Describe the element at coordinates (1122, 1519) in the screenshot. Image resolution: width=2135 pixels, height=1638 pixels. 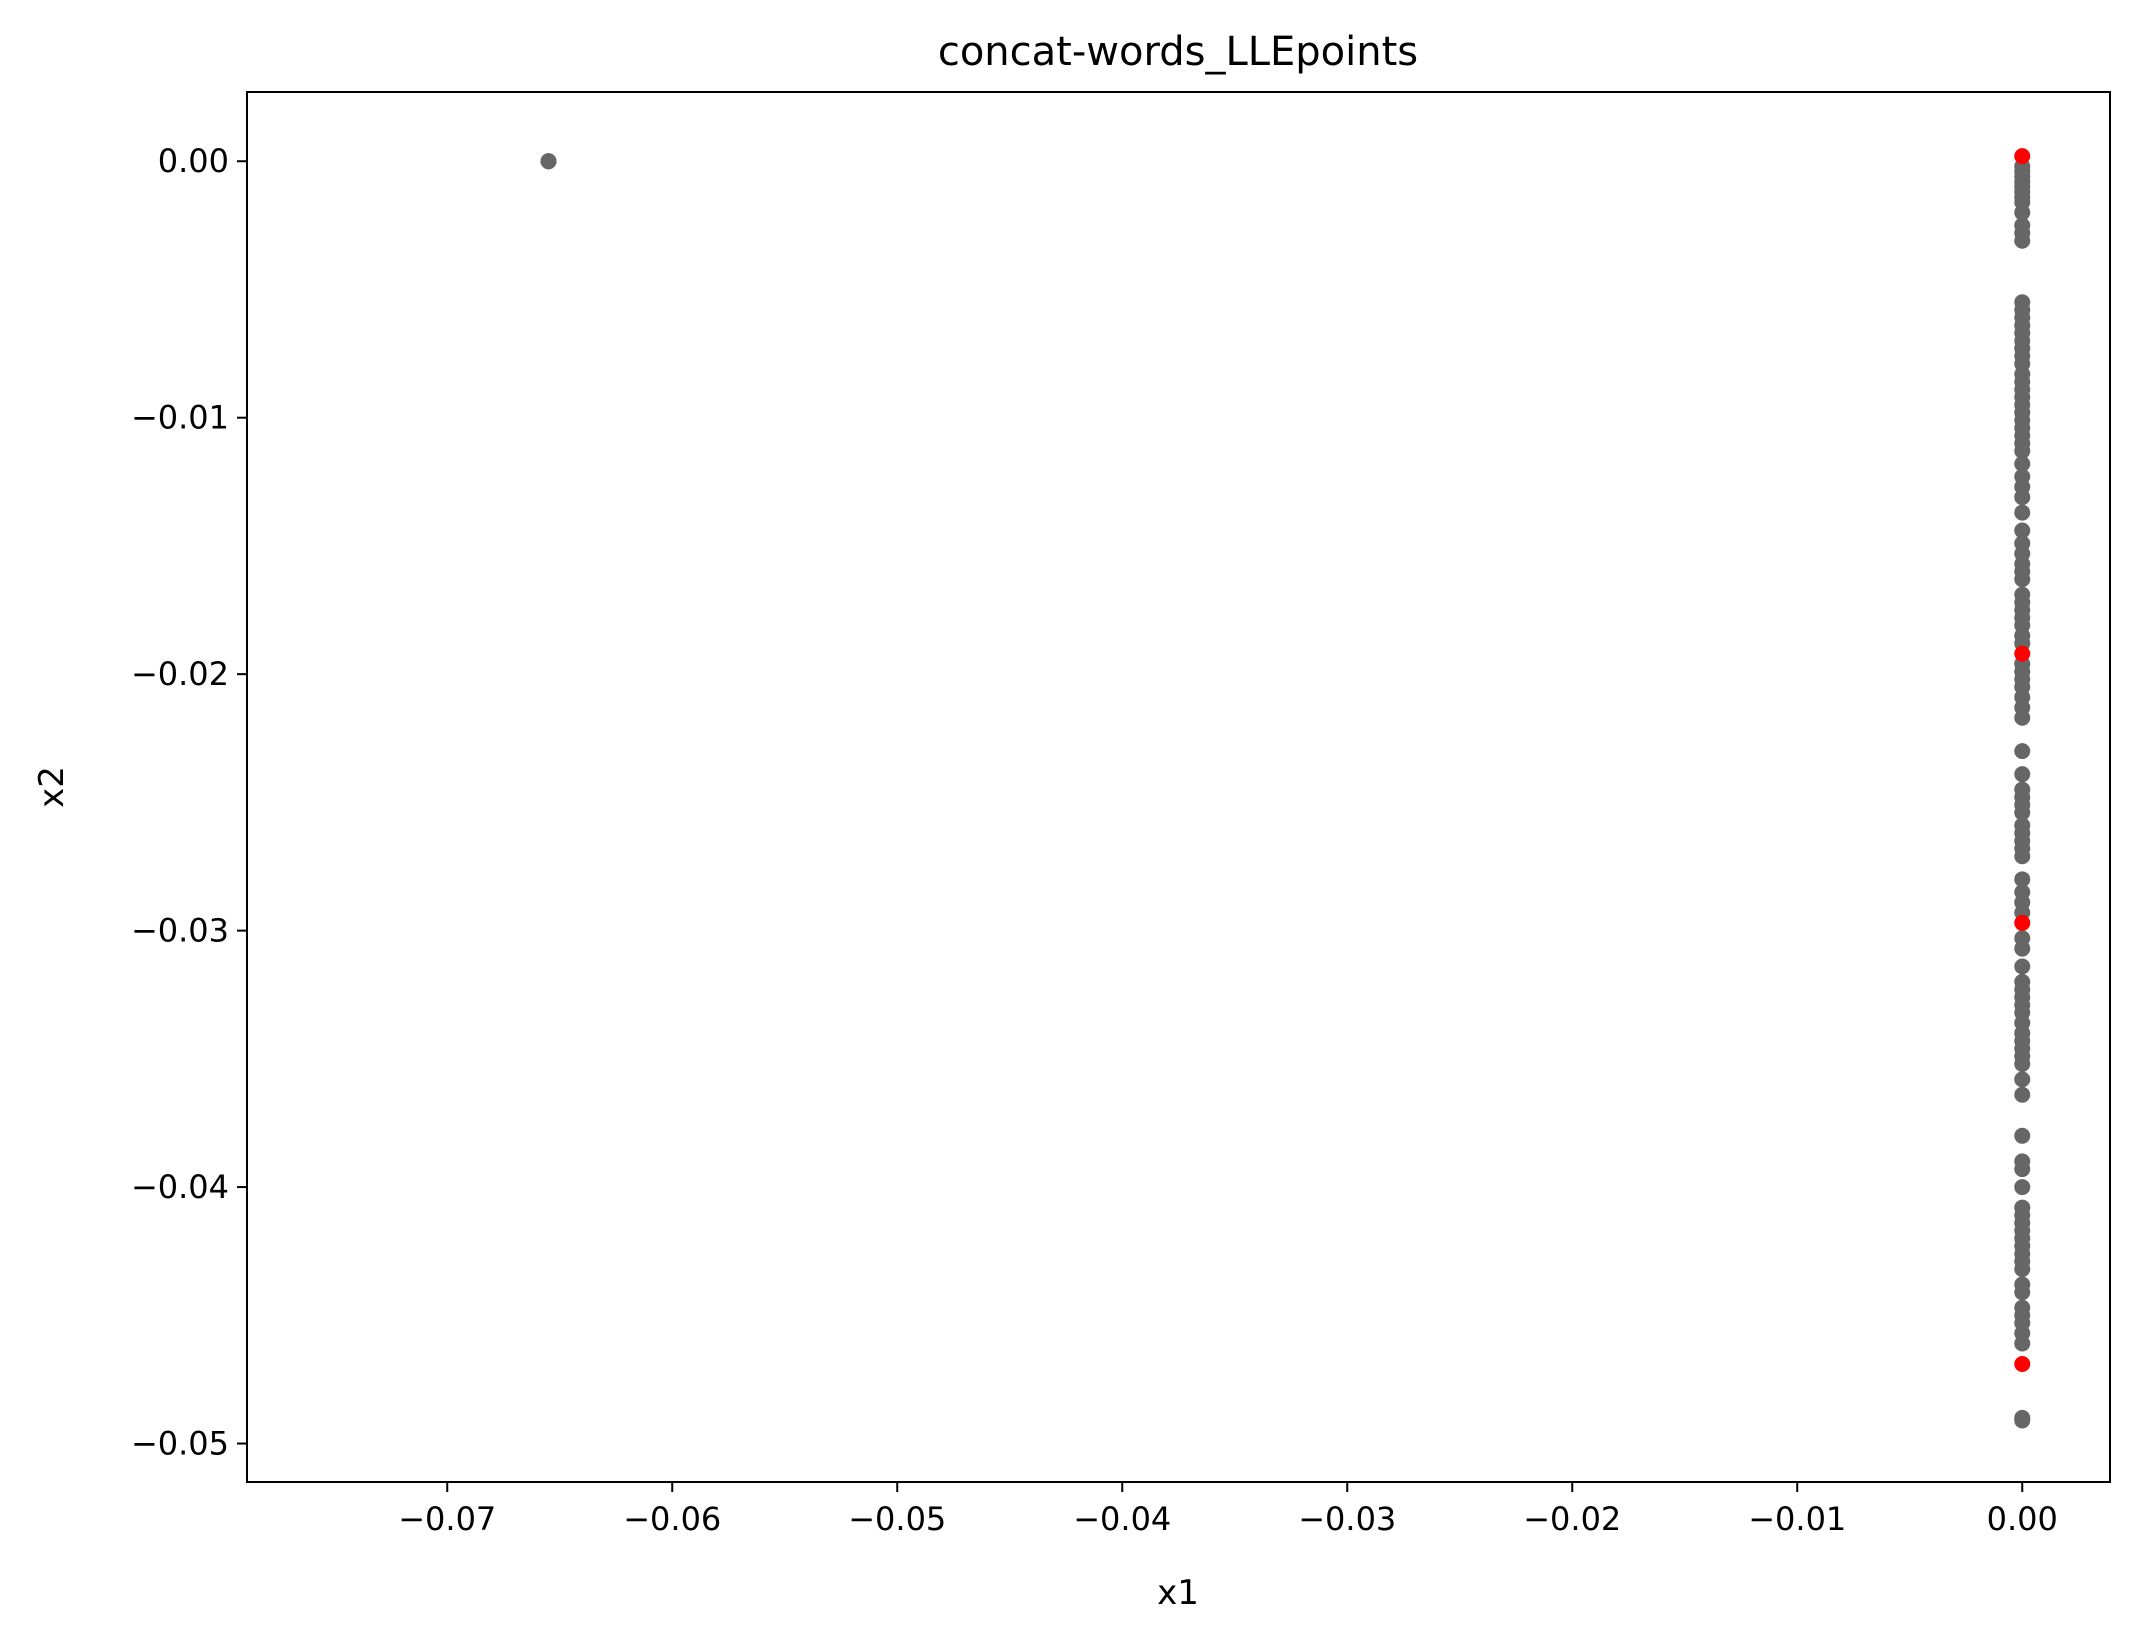
I see `x-tick-label: −0.04` at that location.